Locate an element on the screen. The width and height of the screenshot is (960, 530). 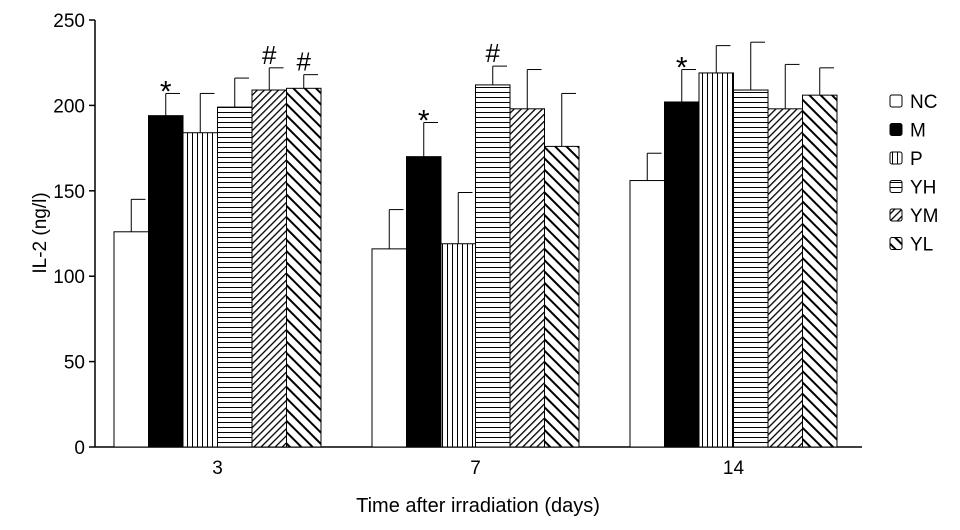
legend-label: YL is located at coordinates (921, 245).